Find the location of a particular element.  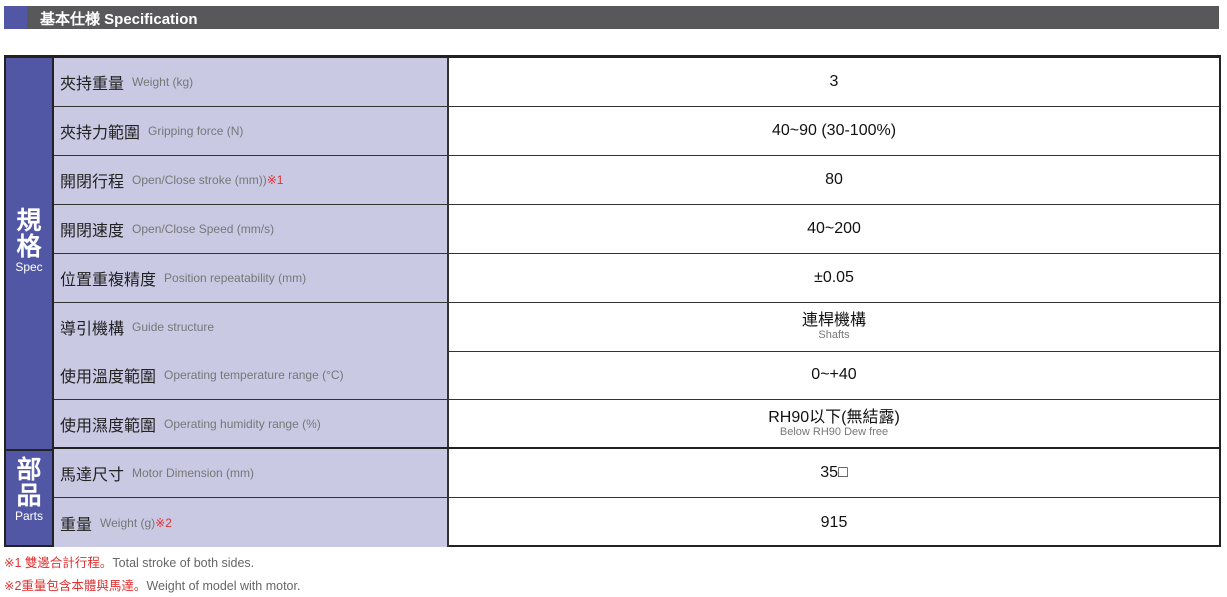

label-en: Motor Dimension (mm) is located at coordinates (193, 473).